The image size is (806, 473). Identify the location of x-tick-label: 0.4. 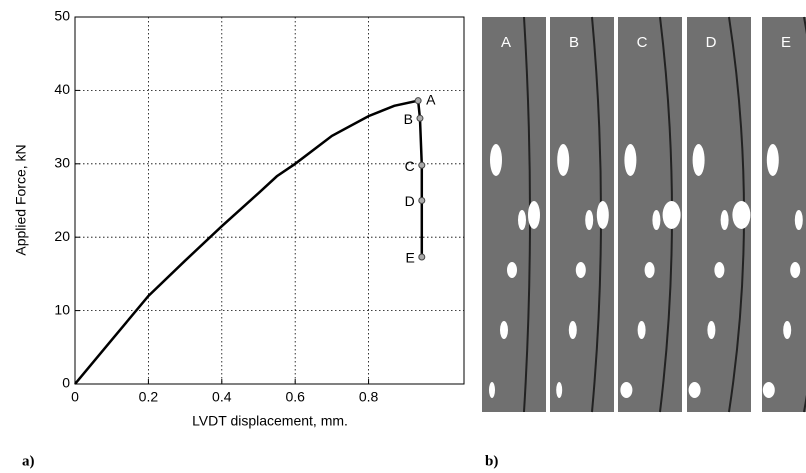
(222, 397).